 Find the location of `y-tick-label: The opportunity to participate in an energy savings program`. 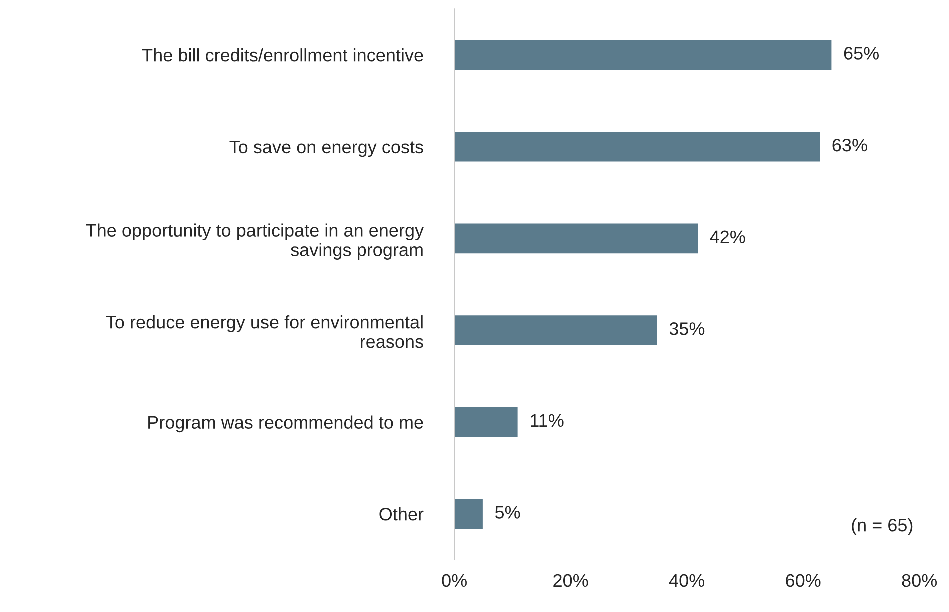

y-tick-label: The opportunity to participate in an energy savings program is located at coordinates (255, 242).